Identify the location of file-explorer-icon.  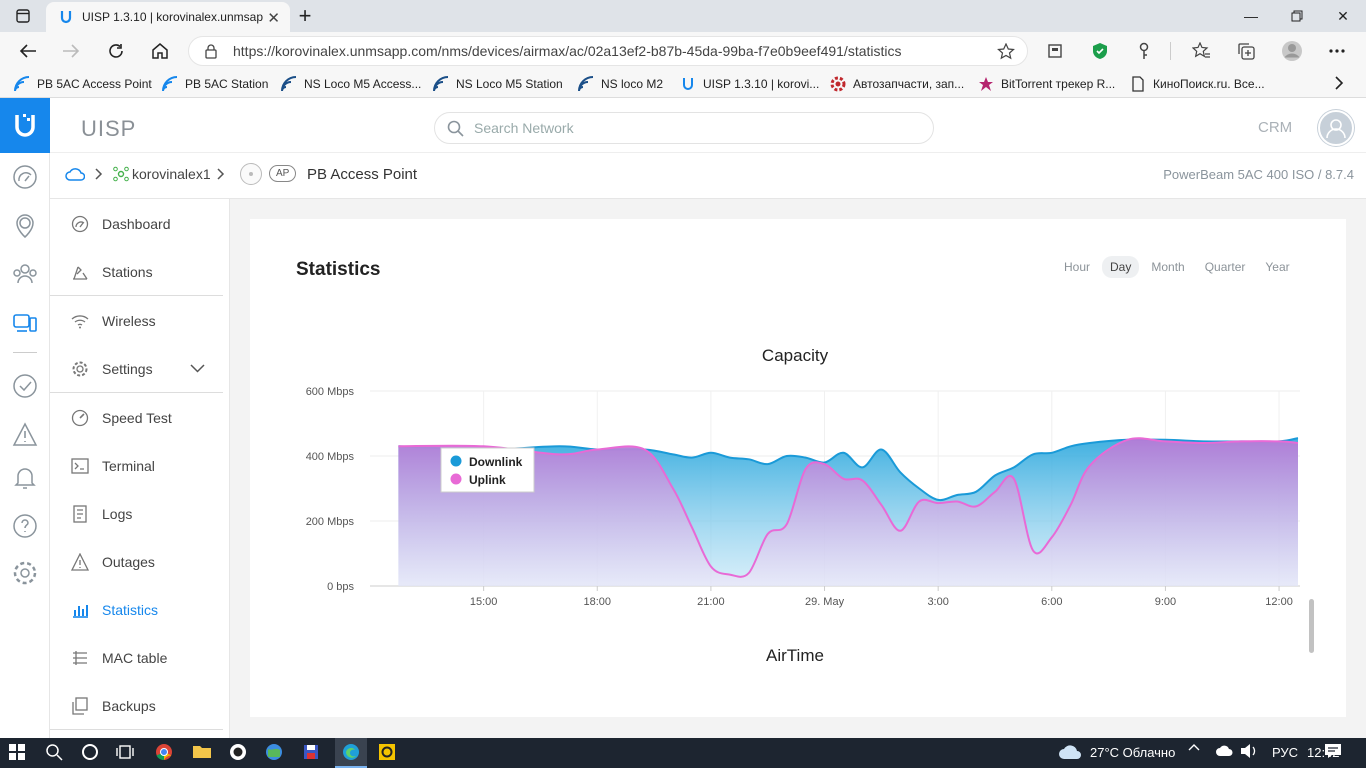
(203, 753).